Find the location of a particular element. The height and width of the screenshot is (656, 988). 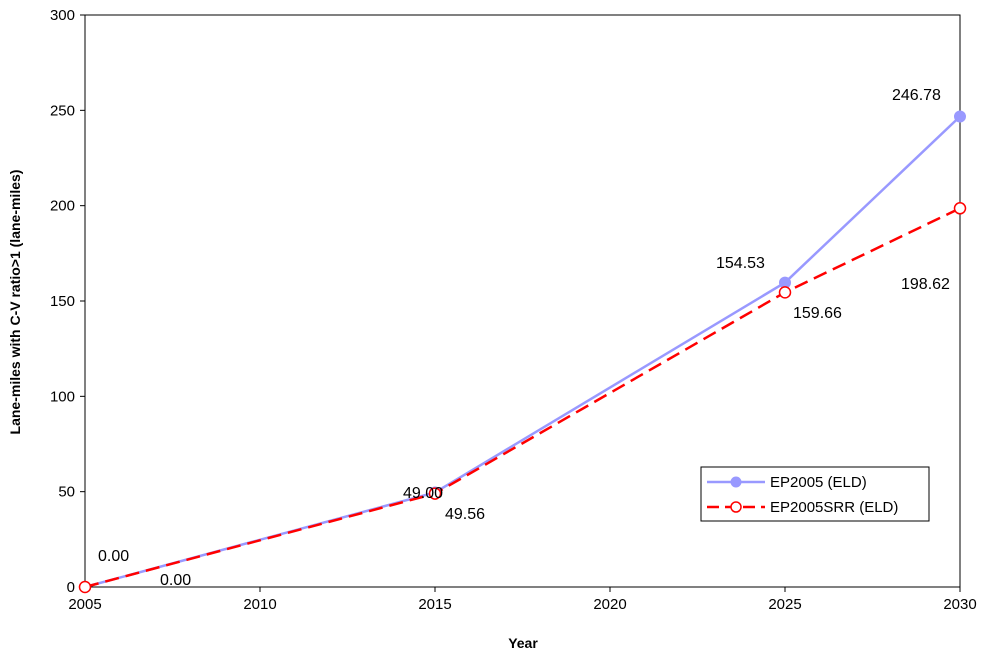

y-tick-label: 200 is located at coordinates (62, 206).